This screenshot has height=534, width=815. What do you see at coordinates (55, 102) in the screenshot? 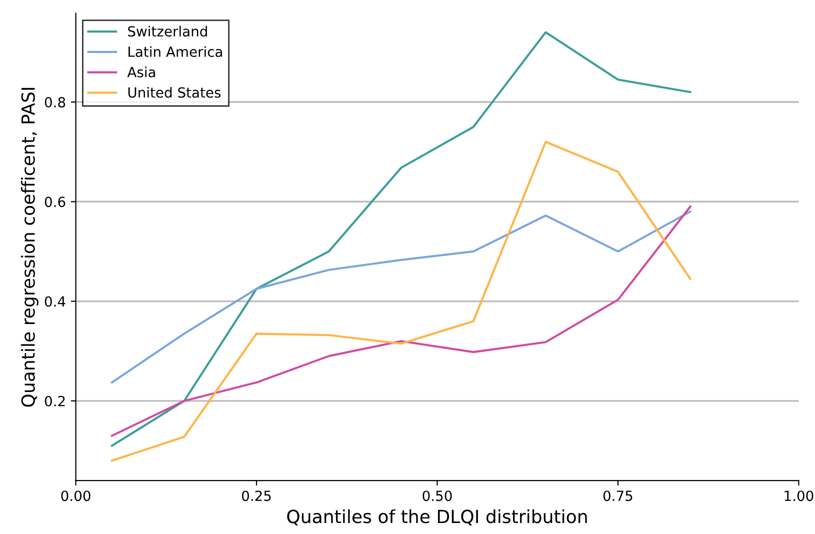
I see `y-tick-label: 0.8` at bounding box center [55, 102].